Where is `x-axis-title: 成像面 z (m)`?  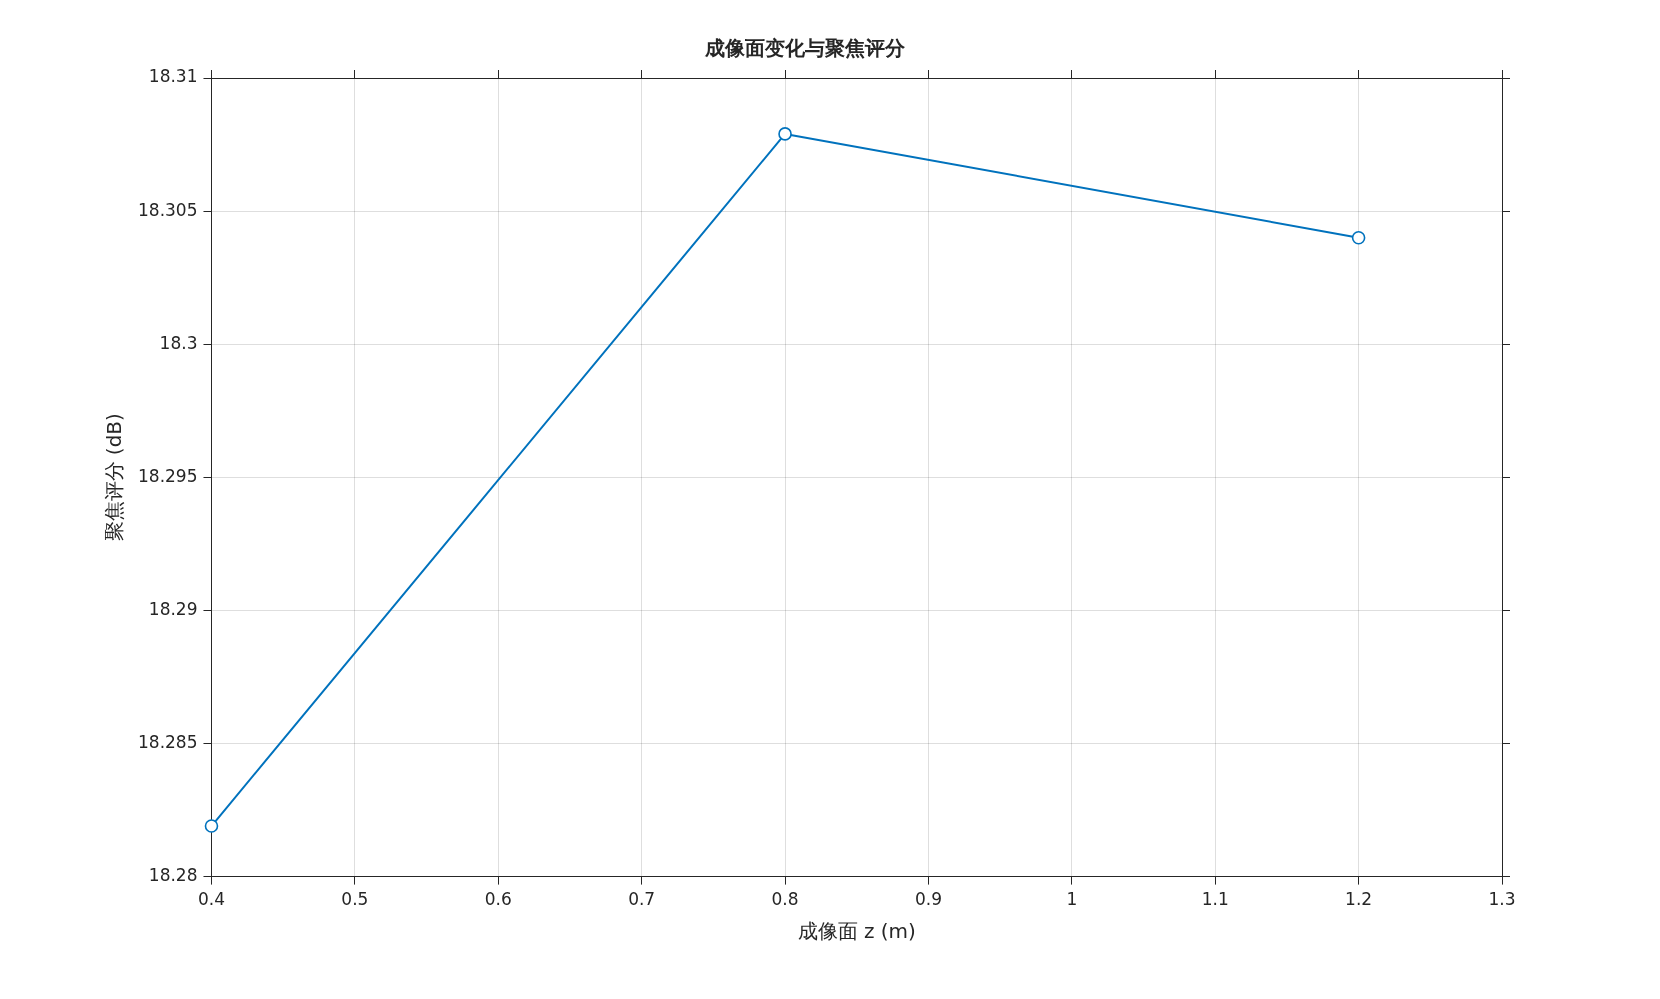
x-axis-title: 成像面 z (m) is located at coordinates (856, 931).